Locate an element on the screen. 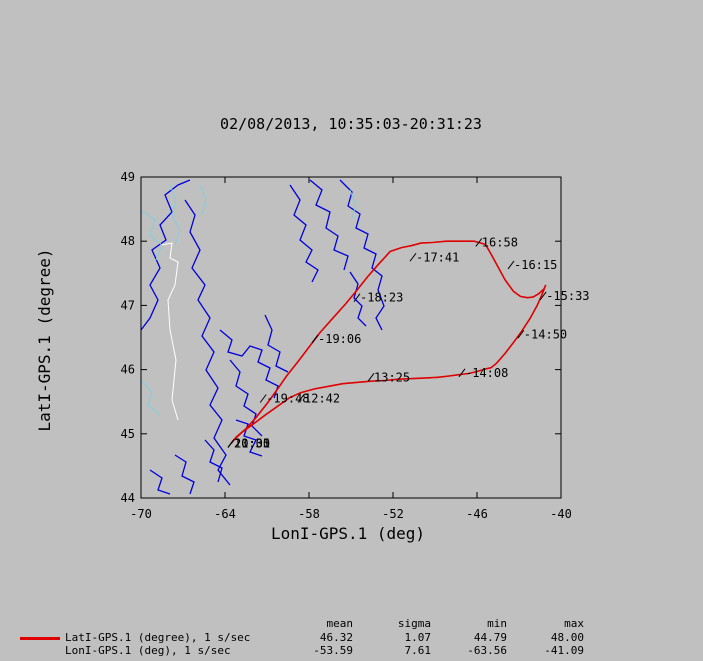 The width and height of the screenshot is (703, 661). time-label: -17:41 is located at coordinates (437, 257).